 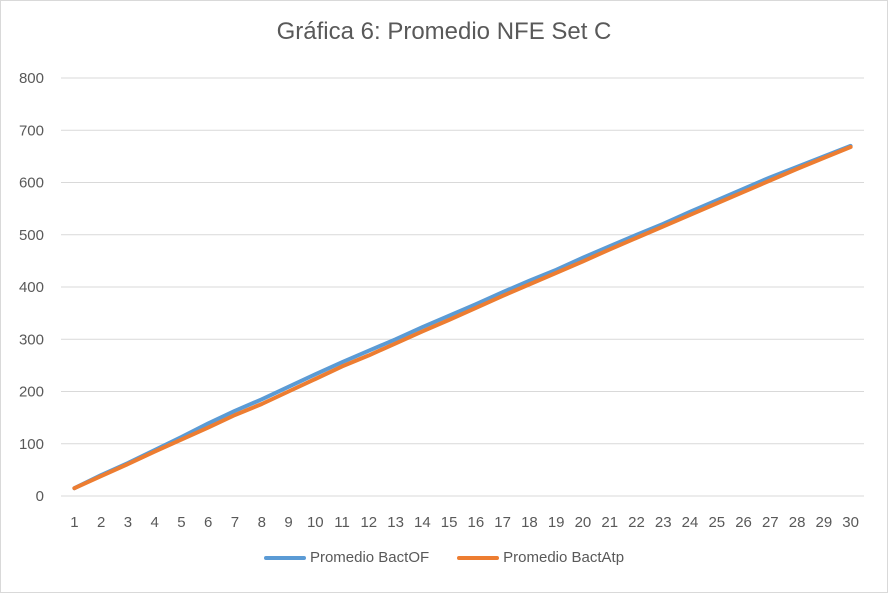 I want to click on x-tick-label: 28, so click(x=797, y=522).